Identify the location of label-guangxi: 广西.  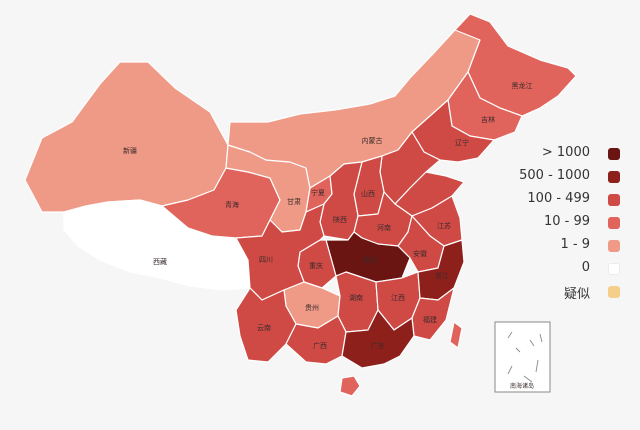
(320, 345).